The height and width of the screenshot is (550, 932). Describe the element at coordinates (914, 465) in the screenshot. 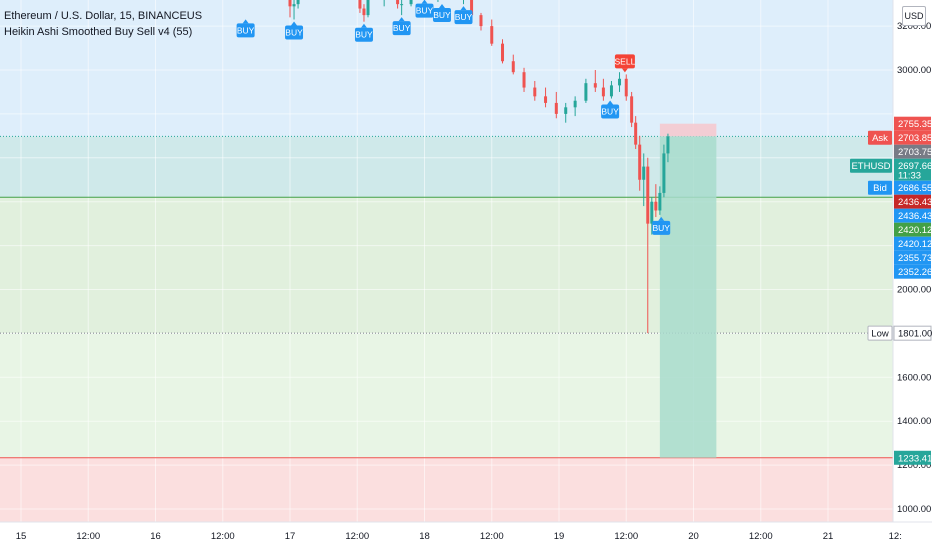

I see `price-tick-label: 1200.00` at that location.